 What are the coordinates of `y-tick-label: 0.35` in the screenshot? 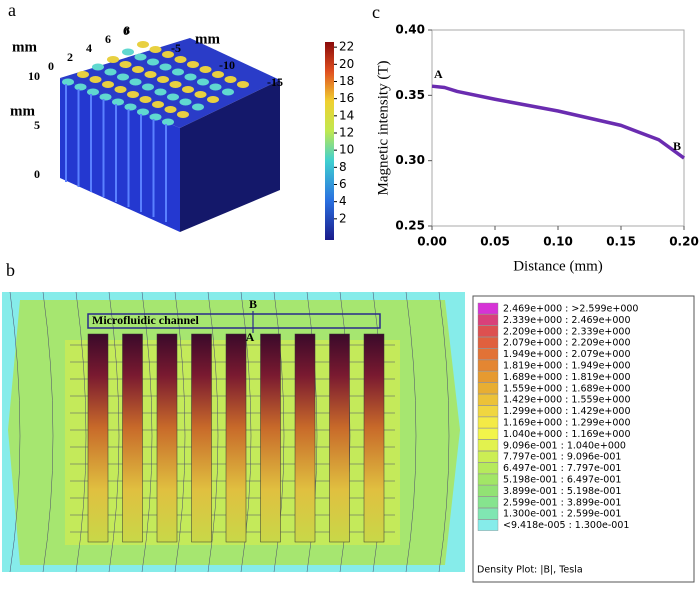 It's located at (410, 95).